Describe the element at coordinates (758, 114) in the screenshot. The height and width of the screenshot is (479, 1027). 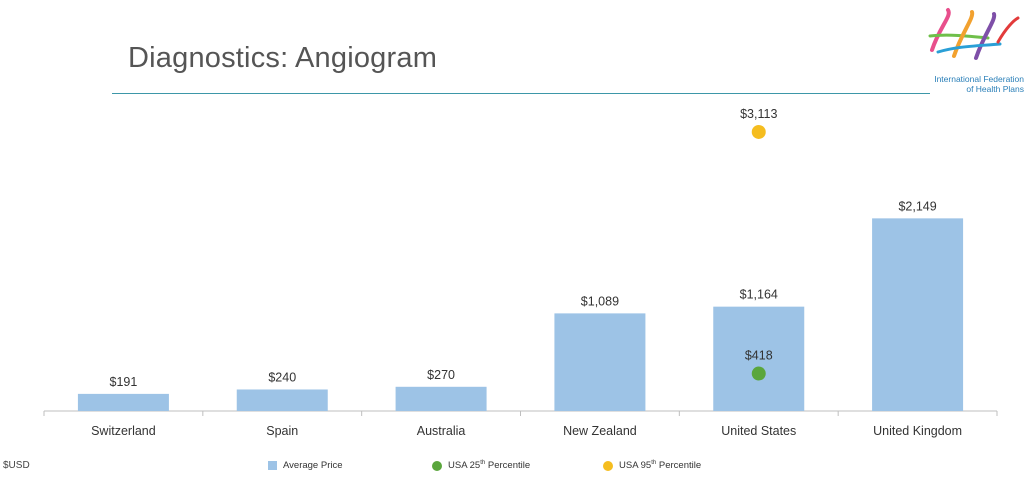
I see `data-label: $3,113` at that location.